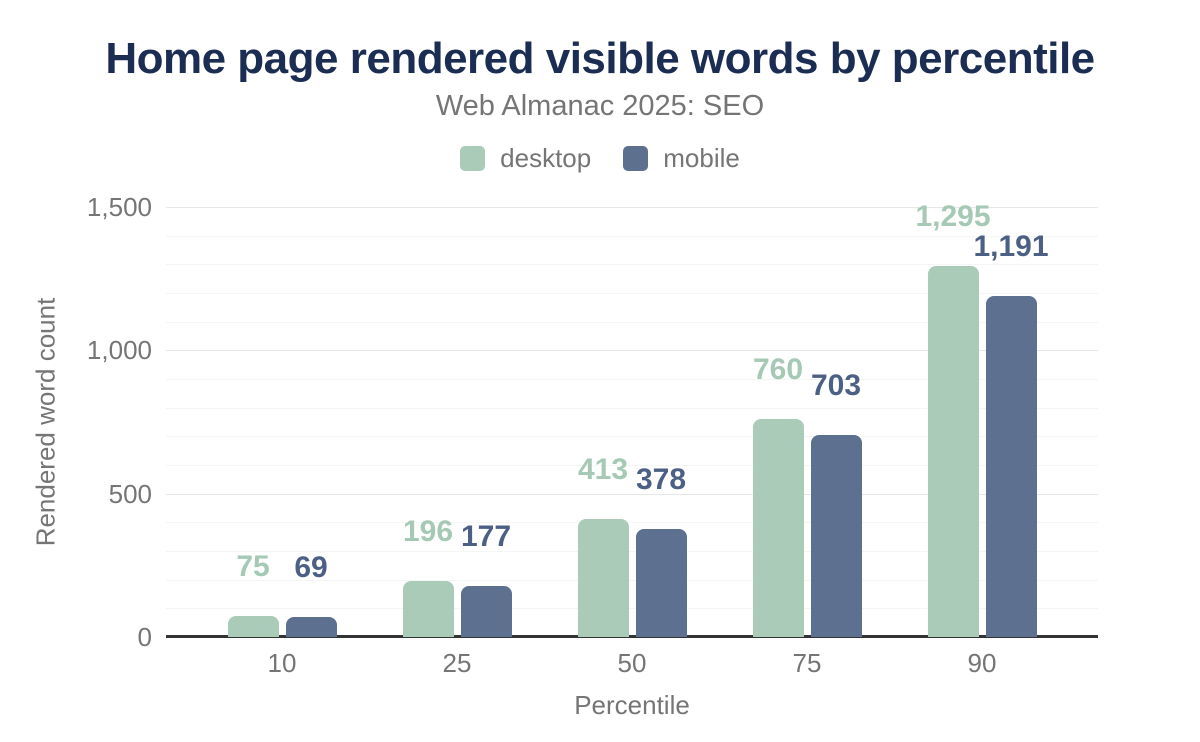  What do you see at coordinates (1011, 246) in the screenshot?
I see `mobile-value-label-p90: 1,191` at bounding box center [1011, 246].